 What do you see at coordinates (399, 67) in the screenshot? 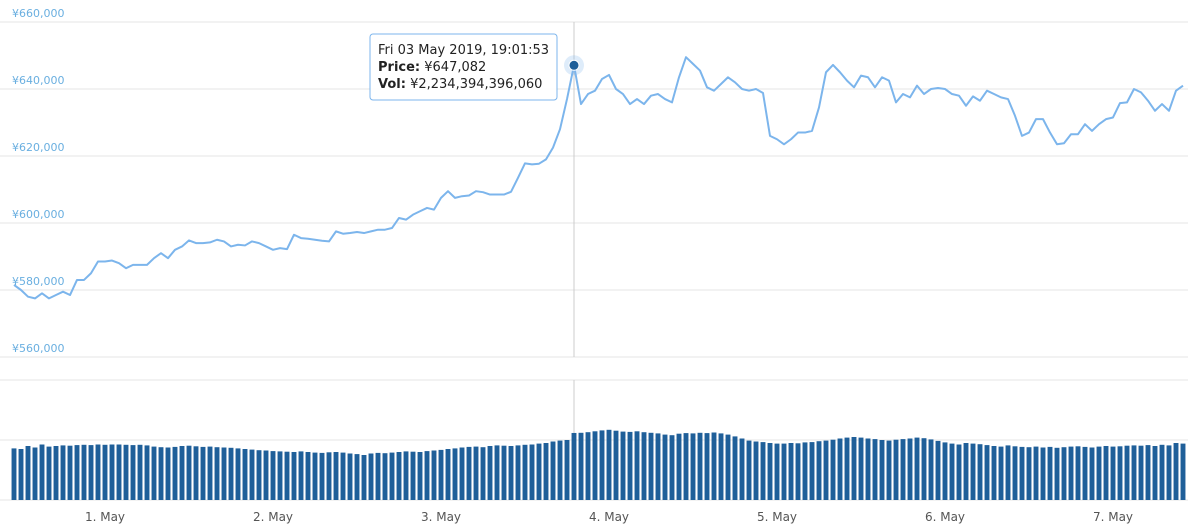
I see `tooltip-label: Price:` at bounding box center [399, 67].